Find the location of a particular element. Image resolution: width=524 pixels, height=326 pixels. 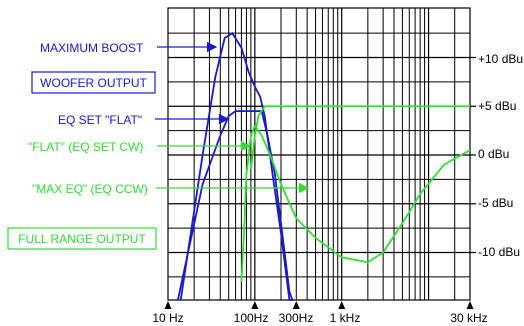

y-tick-label: +10 dBu is located at coordinates (500, 59).